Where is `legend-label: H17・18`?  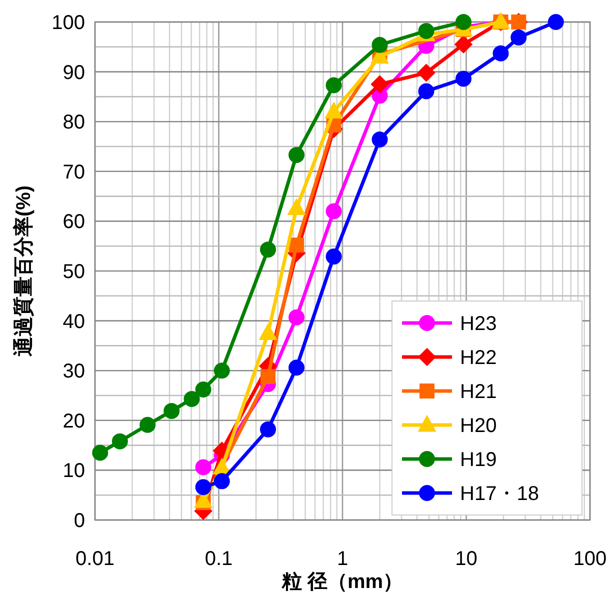
legend-label: H17・18 is located at coordinates (499, 494).